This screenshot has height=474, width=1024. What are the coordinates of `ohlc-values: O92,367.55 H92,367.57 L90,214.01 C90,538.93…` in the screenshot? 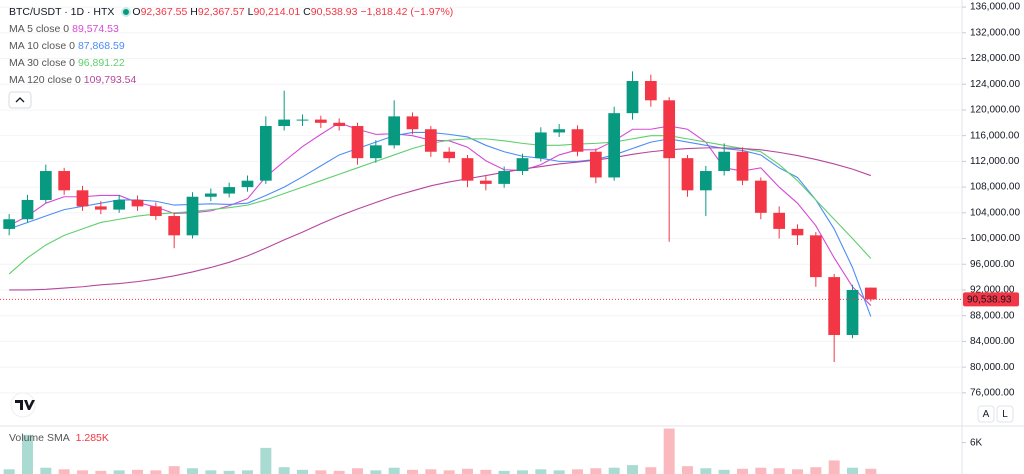 It's located at (294, 12).